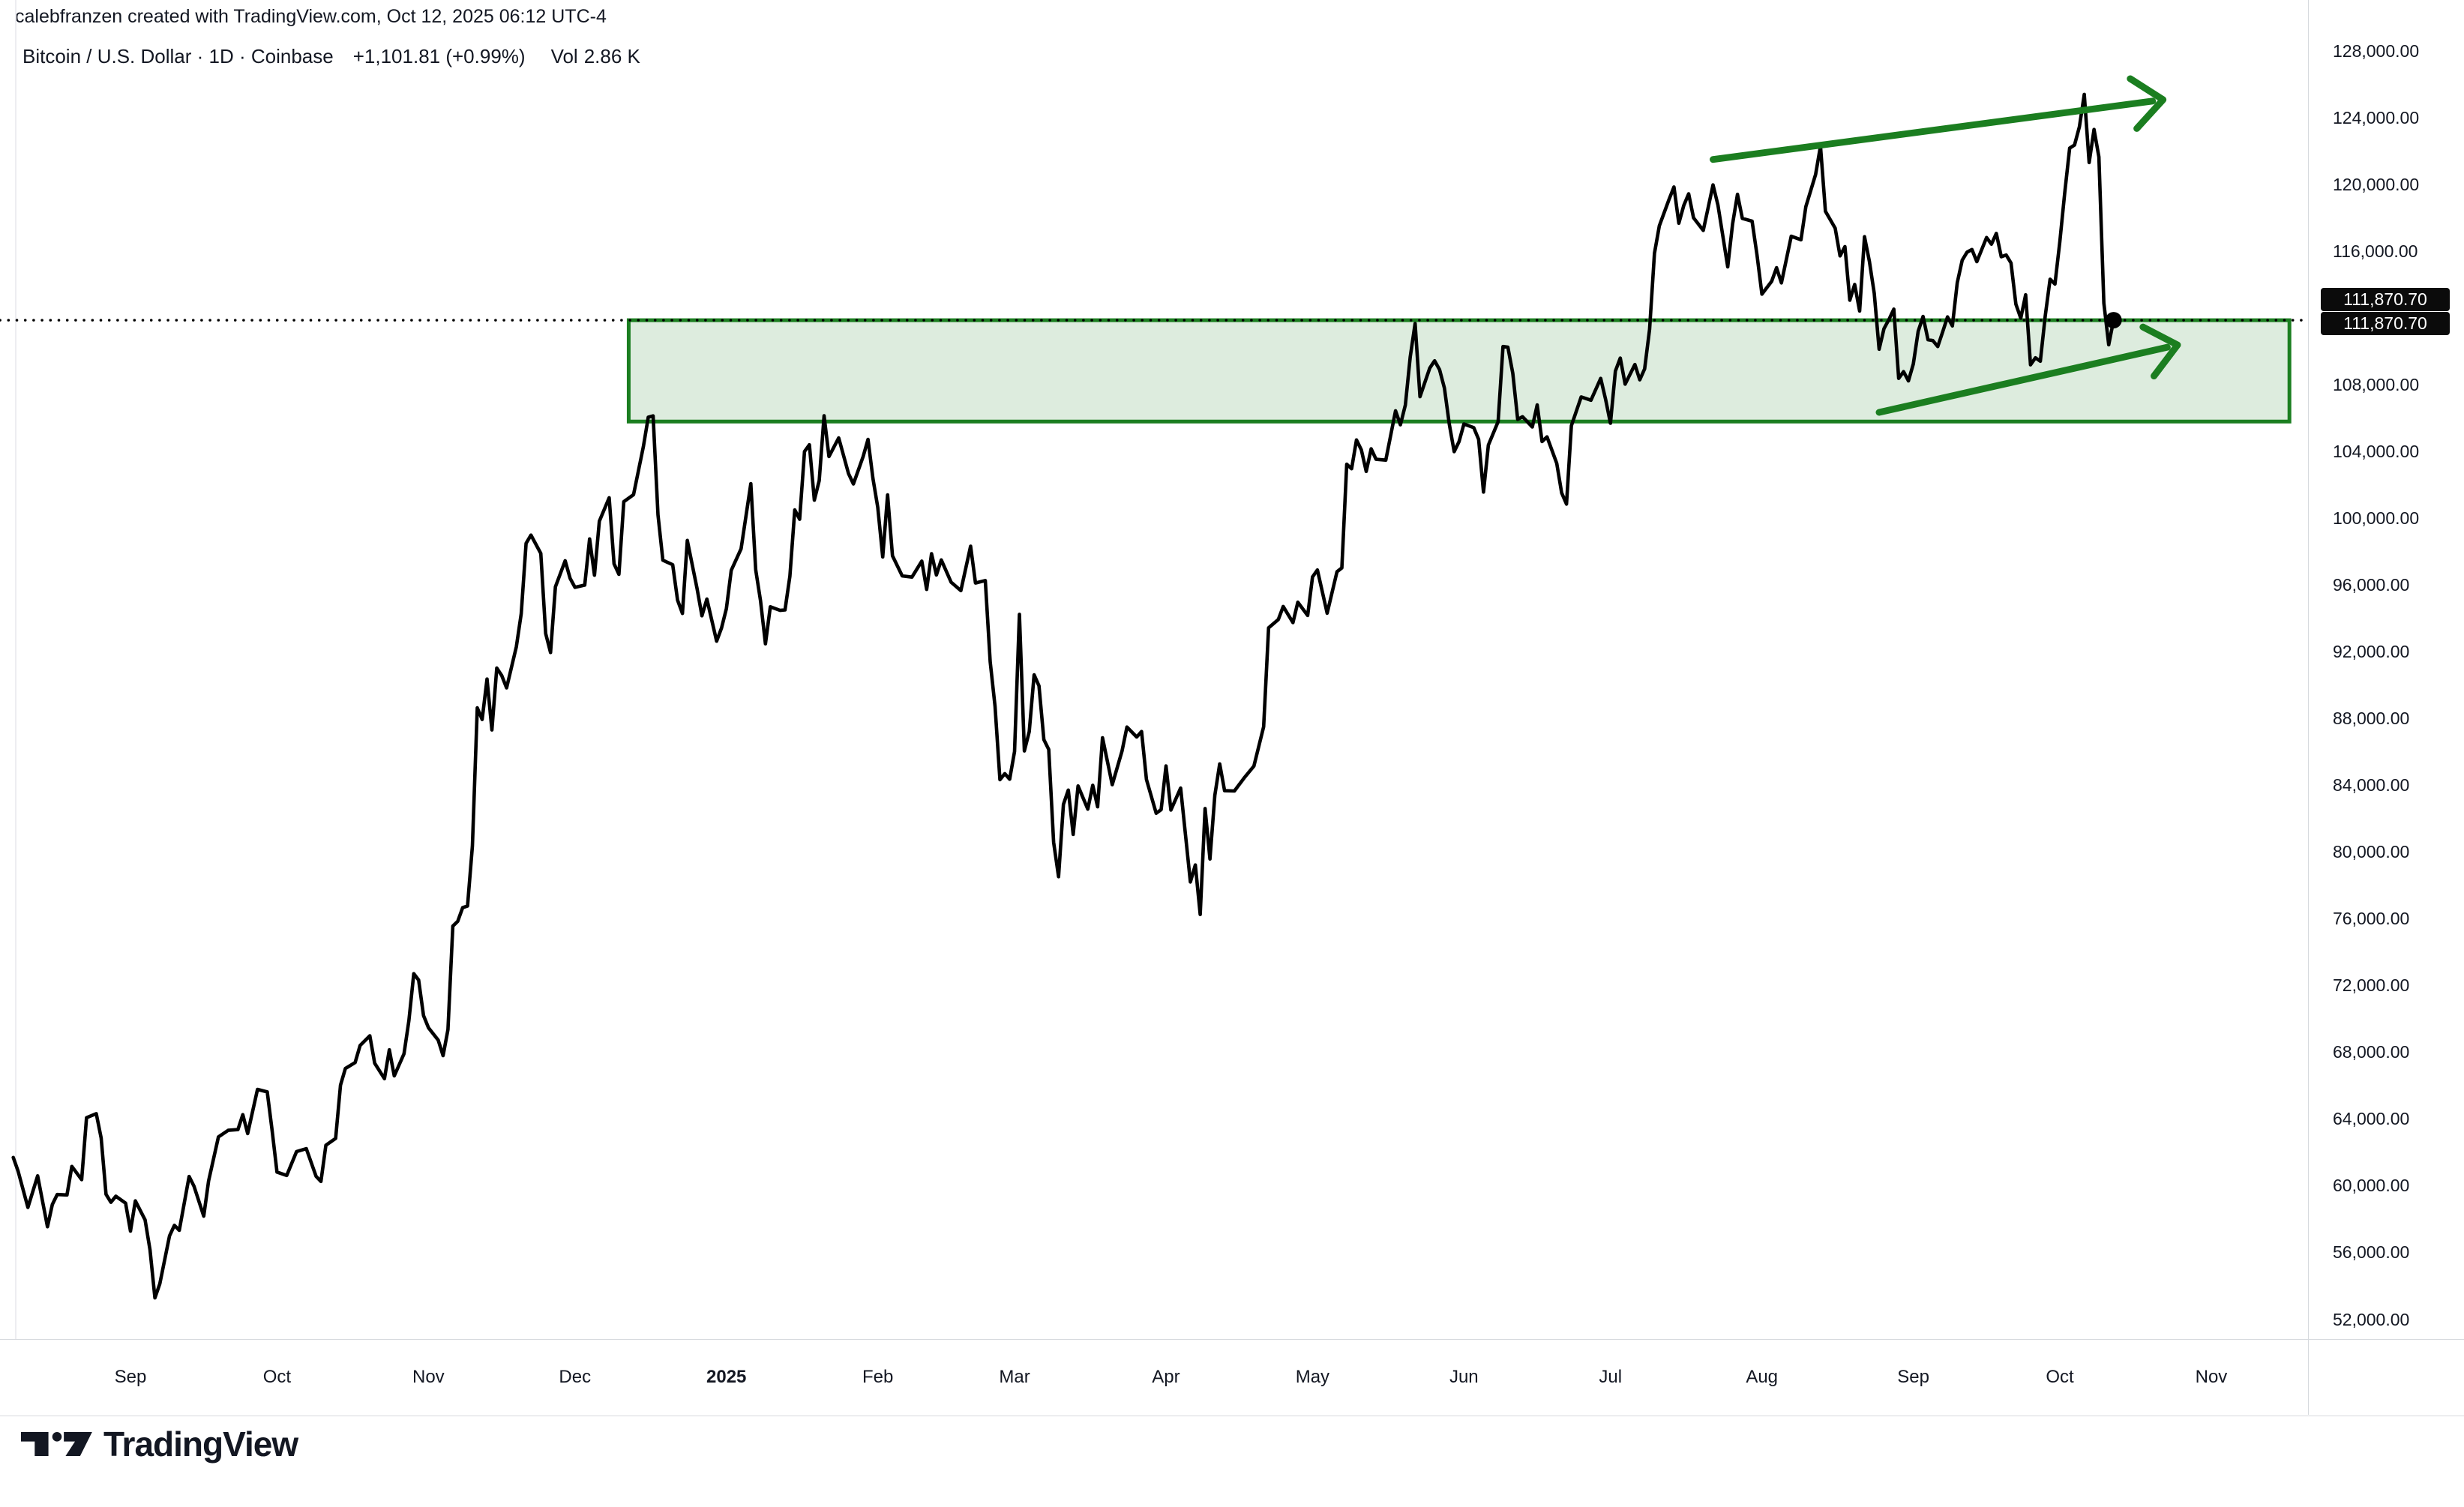 This screenshot has width=2464, height=1507. I want to click on upper-trend-arrow, so click(1938, 119).